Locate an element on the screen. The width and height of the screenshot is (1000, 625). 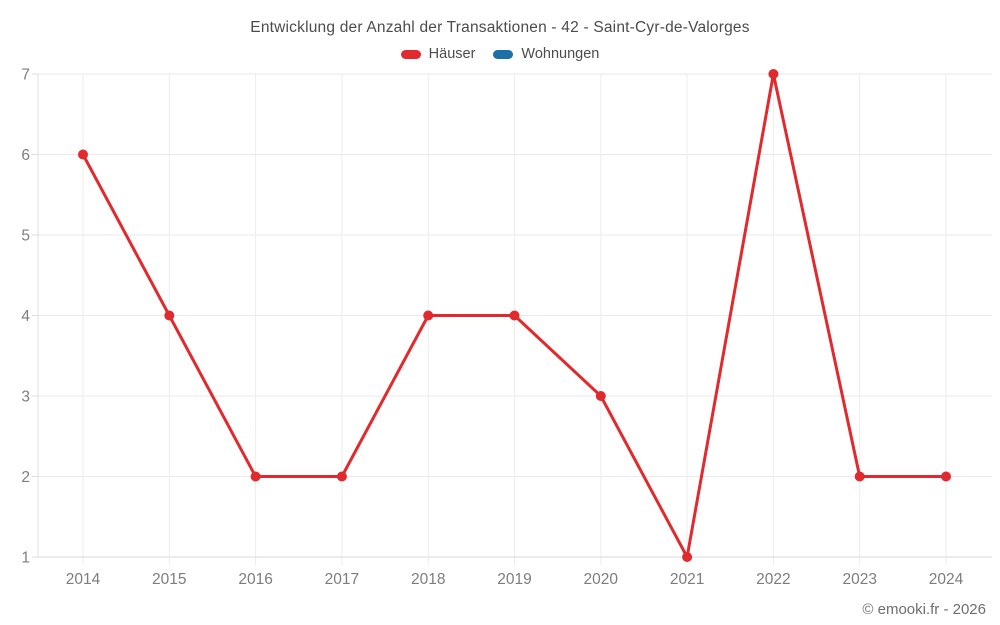
x-axis-label: 2019 is located at coordinates (514, 579).